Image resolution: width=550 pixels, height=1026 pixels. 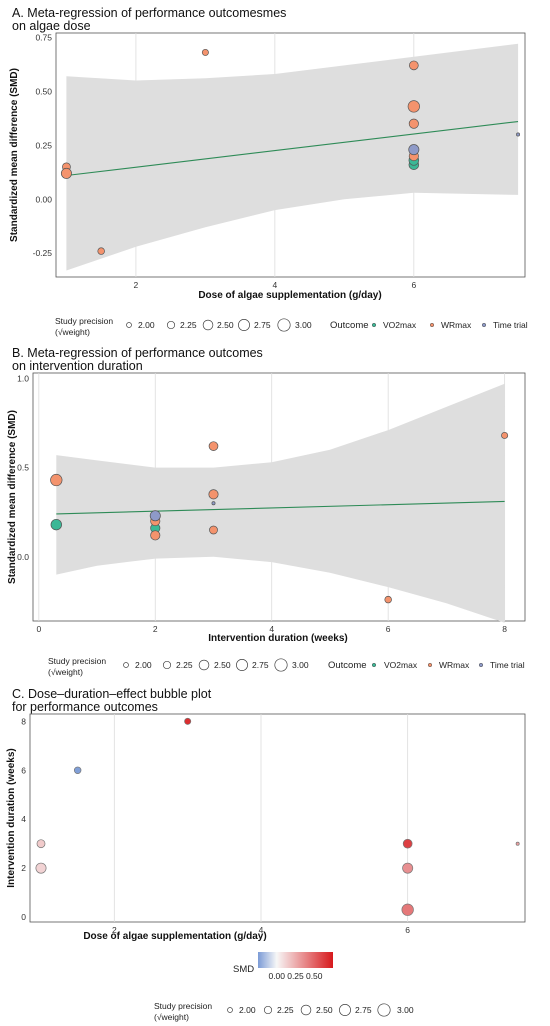 I want to click on y-tick-label: 4, so click(x=23, y=819).